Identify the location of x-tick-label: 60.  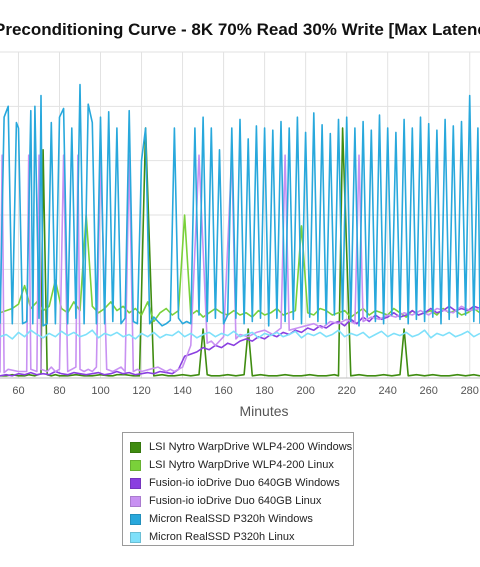
(18, 391).